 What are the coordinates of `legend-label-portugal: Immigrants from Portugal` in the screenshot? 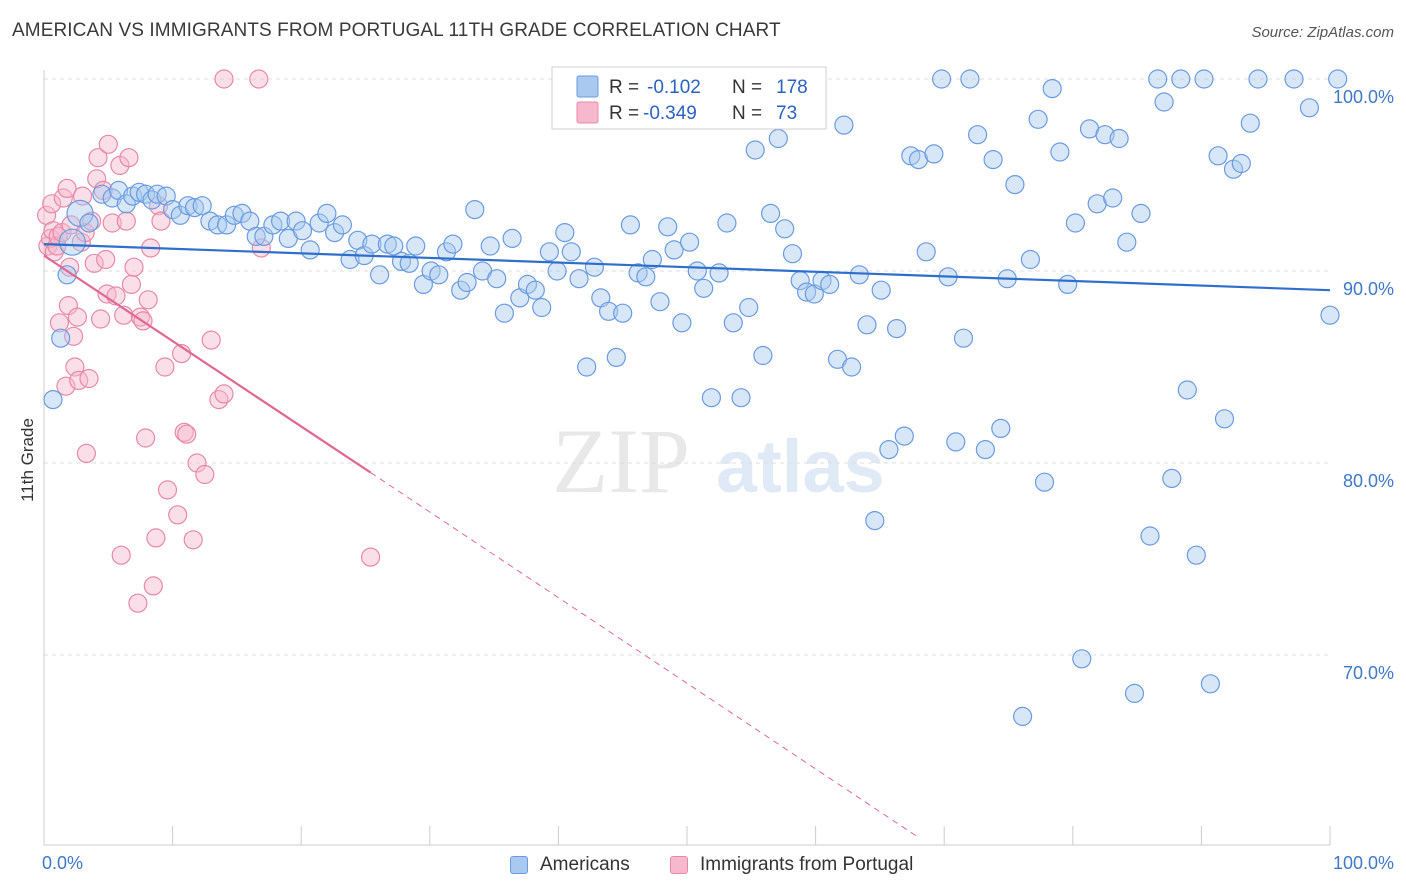 It's located at (807, 864).